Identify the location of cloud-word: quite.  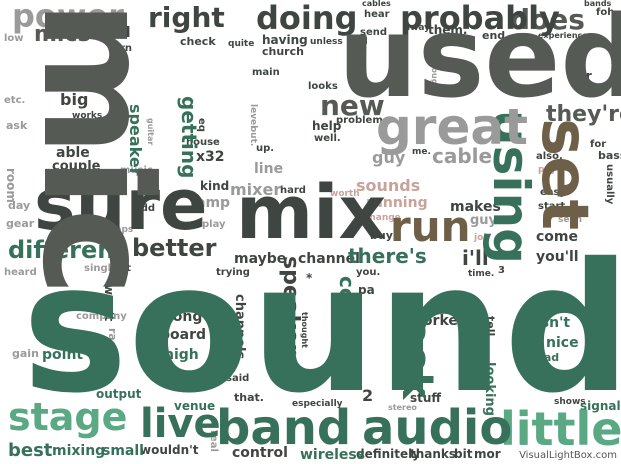
(241, 44).